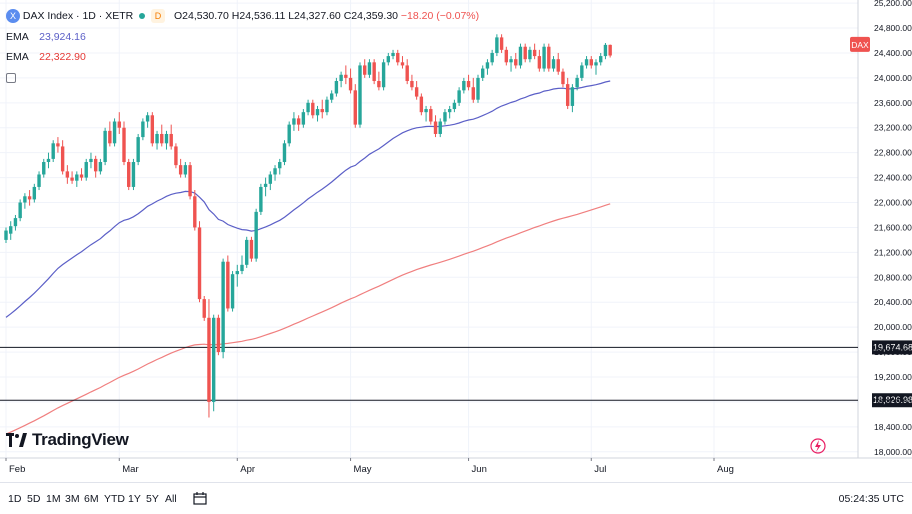 This screenshot has height=514, width=912. What do you see at coordinates (67, 440) in the screenshot?
I see `tradingview-logo: TradingView` at bounding box center [67, 440].